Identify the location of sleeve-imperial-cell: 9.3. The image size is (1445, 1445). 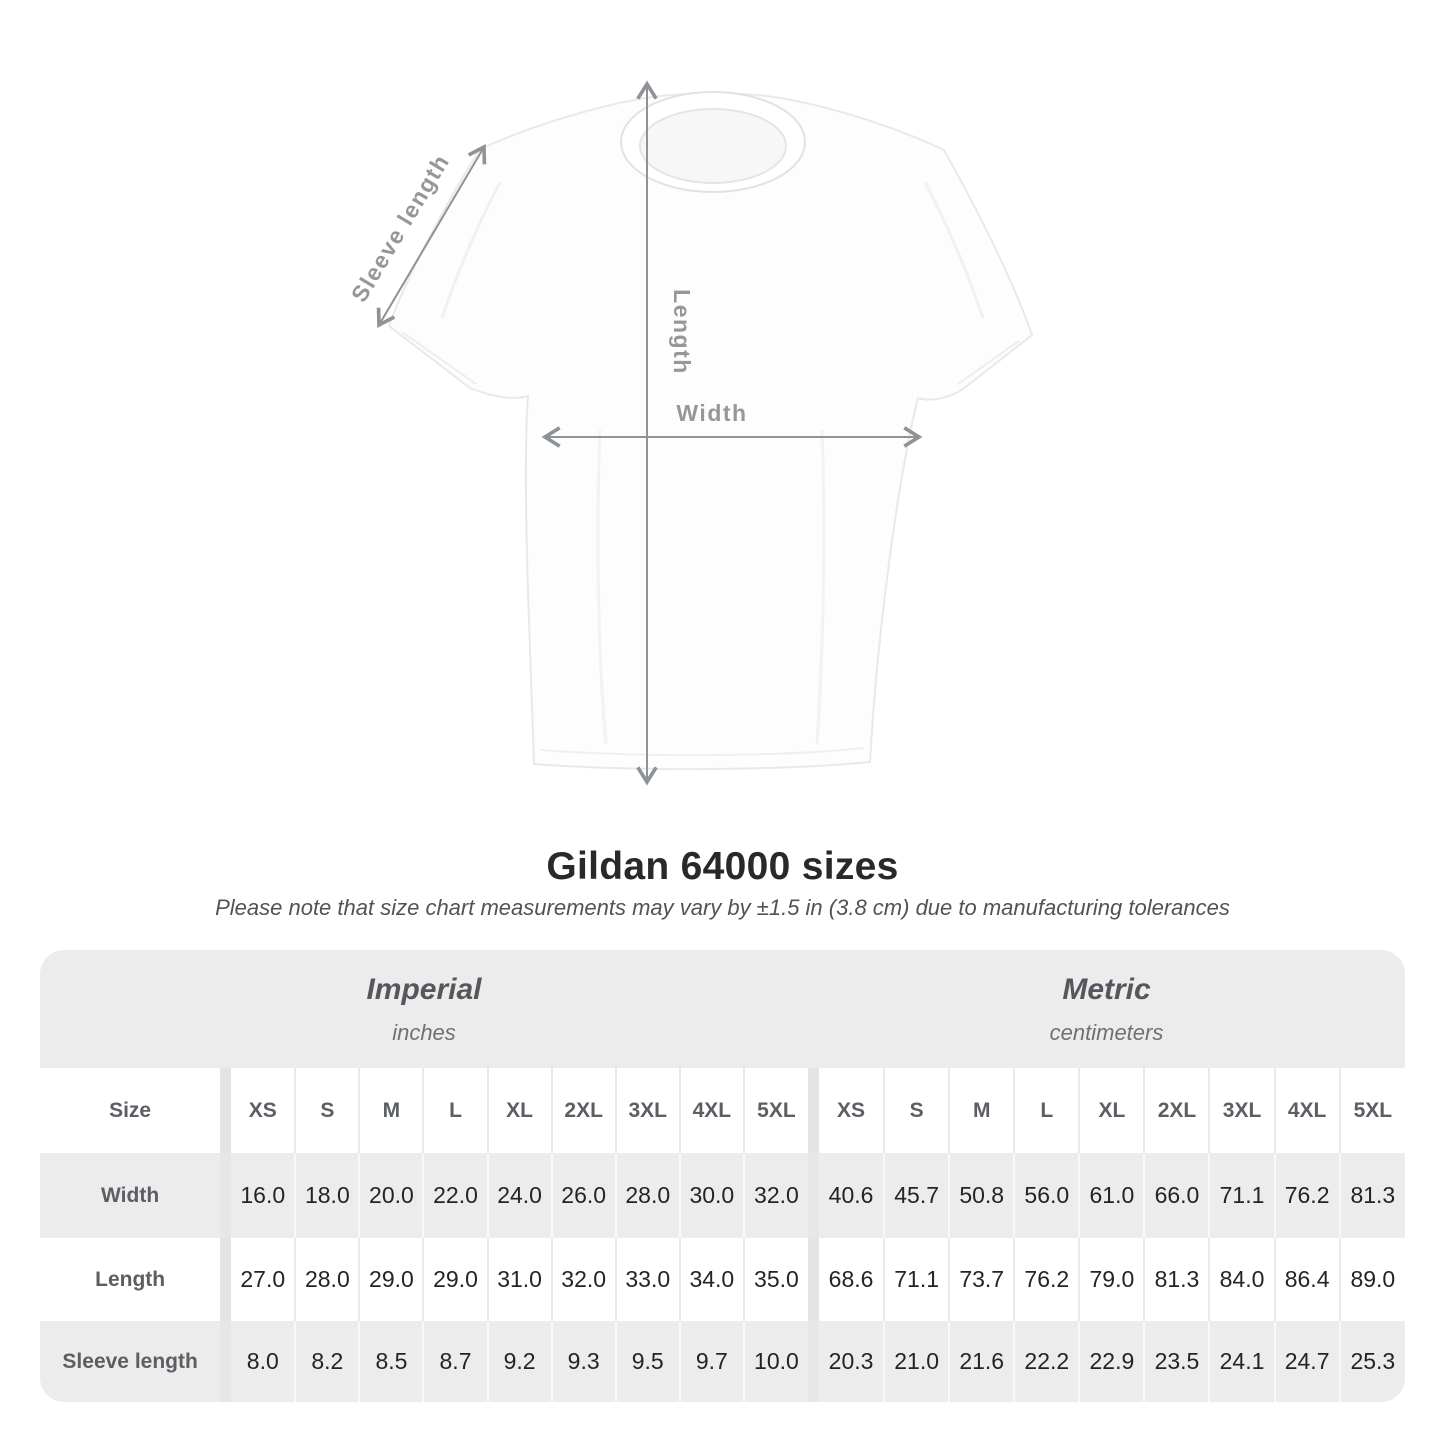
(583, 1361).